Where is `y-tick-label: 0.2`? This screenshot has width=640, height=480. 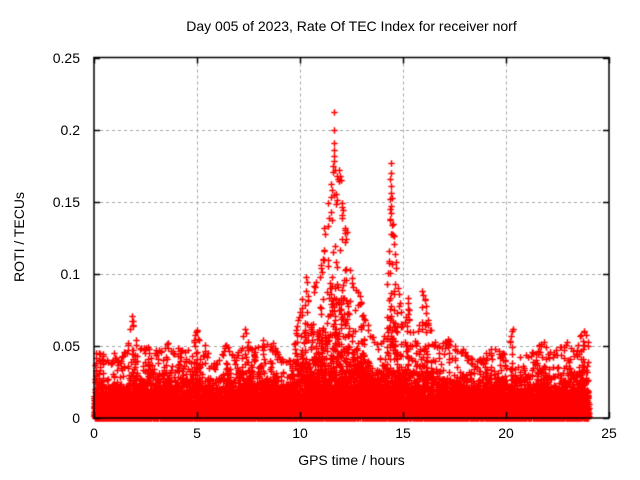 y-tick-label: 0.2 is located at coordinates (70, 129).